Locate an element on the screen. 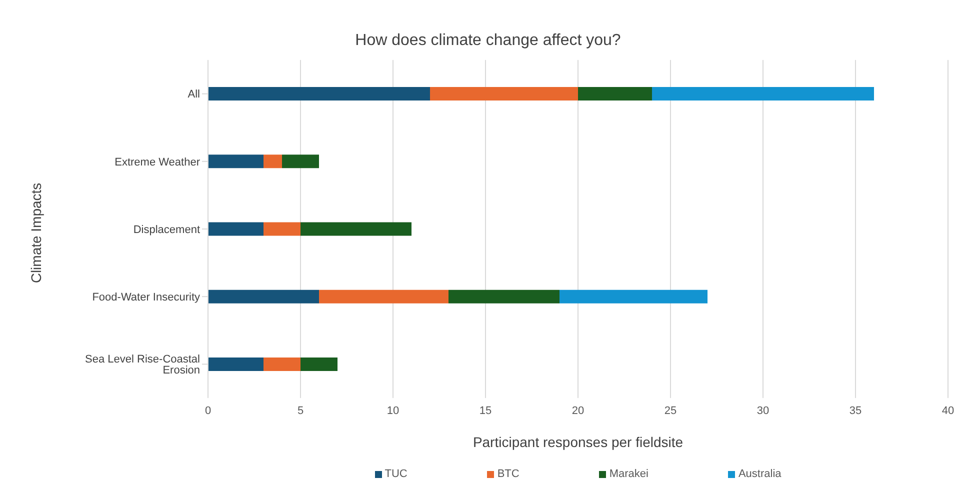 The height and width of the screenshot is (497, 979). x-tick-label: 15 is located at coordinates (485, 410).